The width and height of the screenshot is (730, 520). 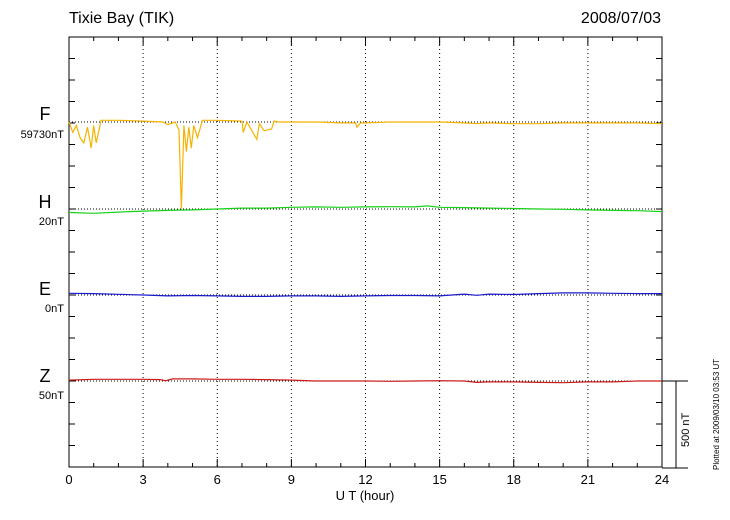 What do you see at coordinates (51, 222) in the screenshot?
I see `series-baseline-h: 20nT` at bounding box center [51, 222].